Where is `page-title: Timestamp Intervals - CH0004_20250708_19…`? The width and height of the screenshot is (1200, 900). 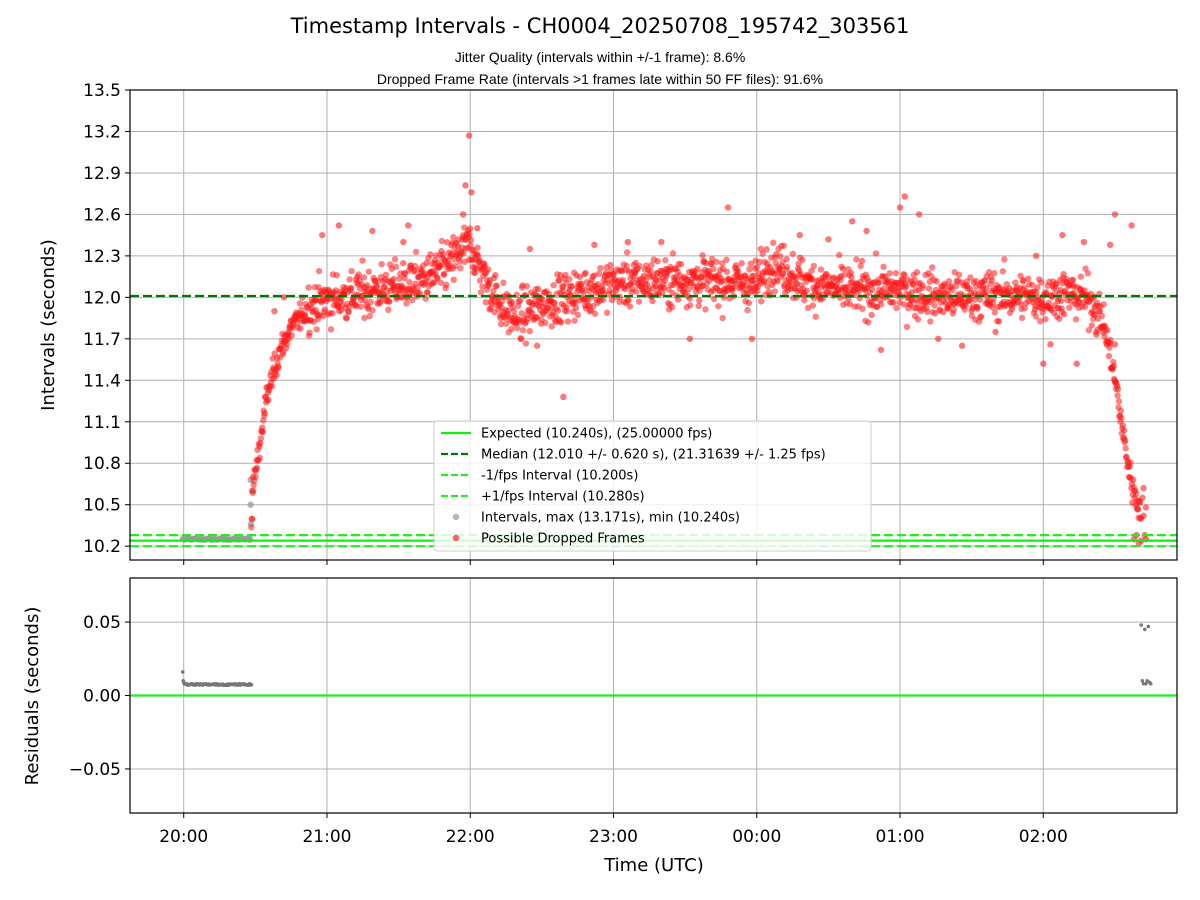
page-title: Timestamp Intervals - CH0004_20250708_19… is located at coordinates (600, 26).